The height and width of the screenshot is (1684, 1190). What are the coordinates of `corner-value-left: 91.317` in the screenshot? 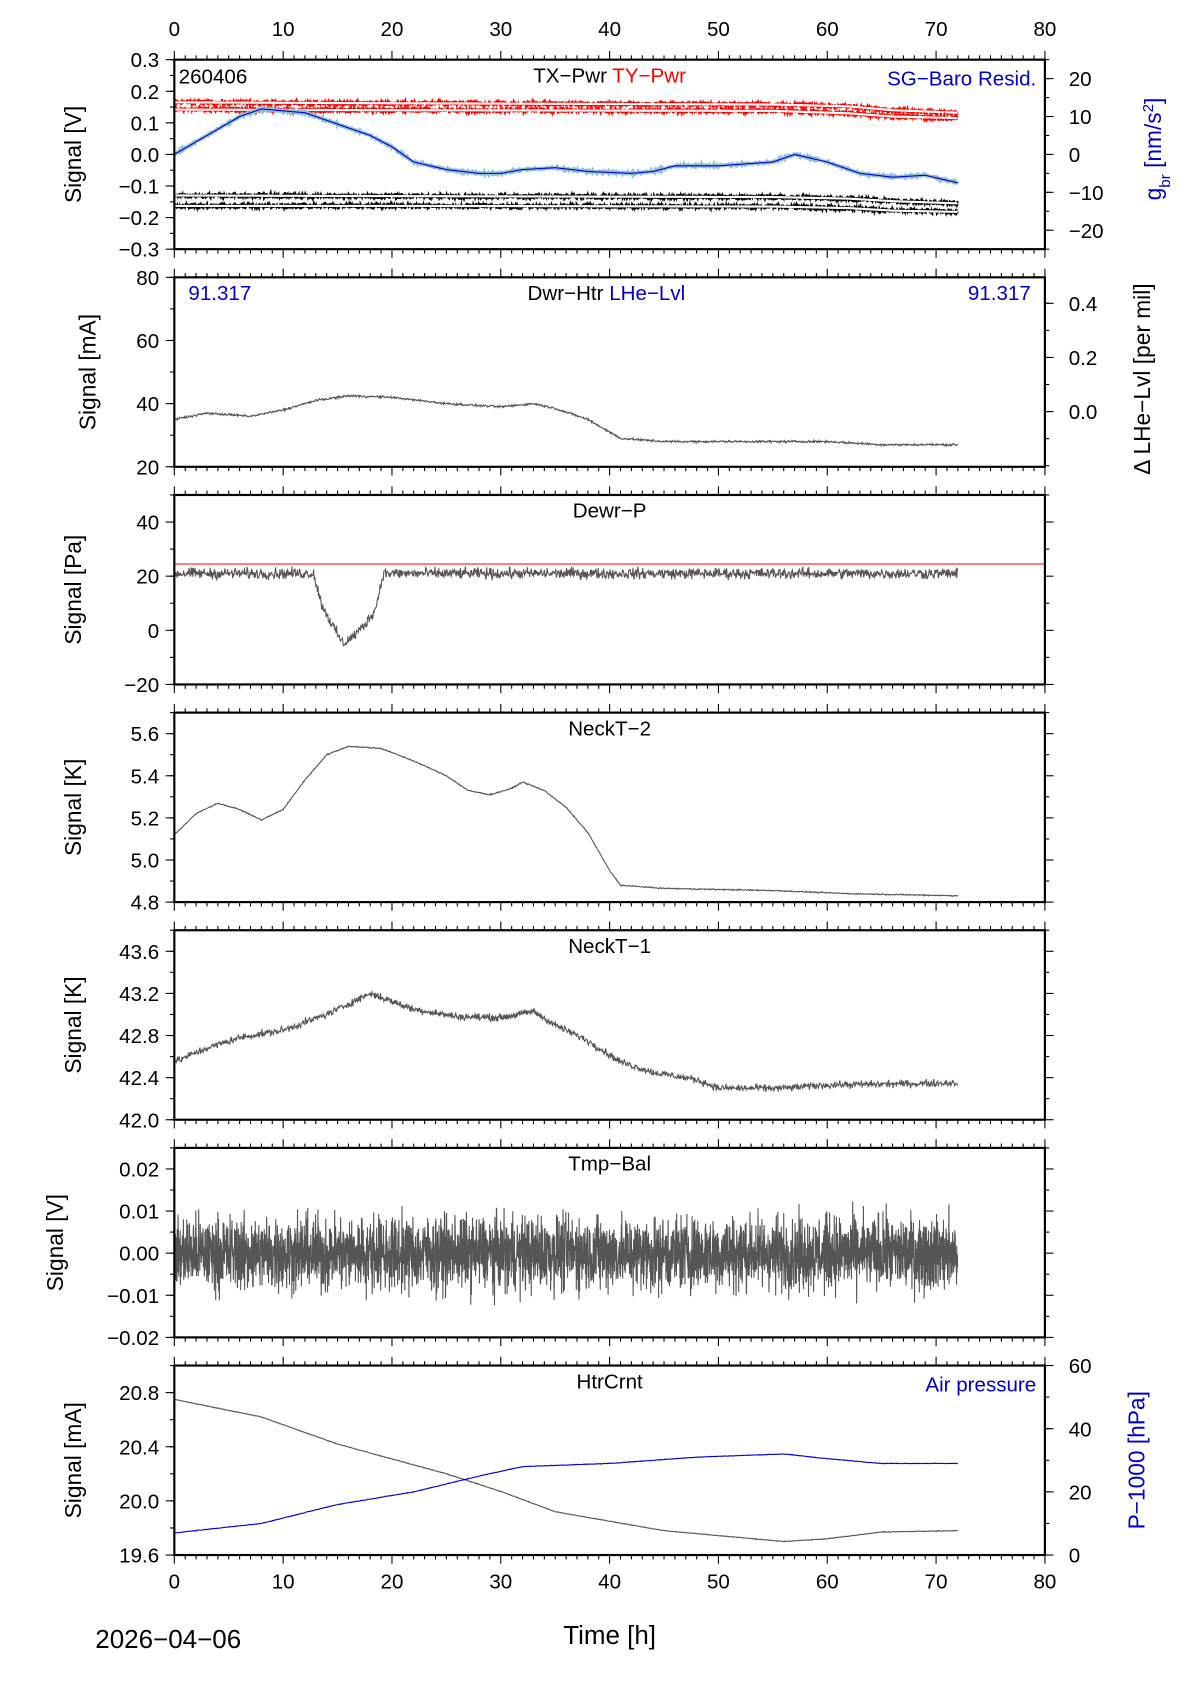 It's located at (219, 293).